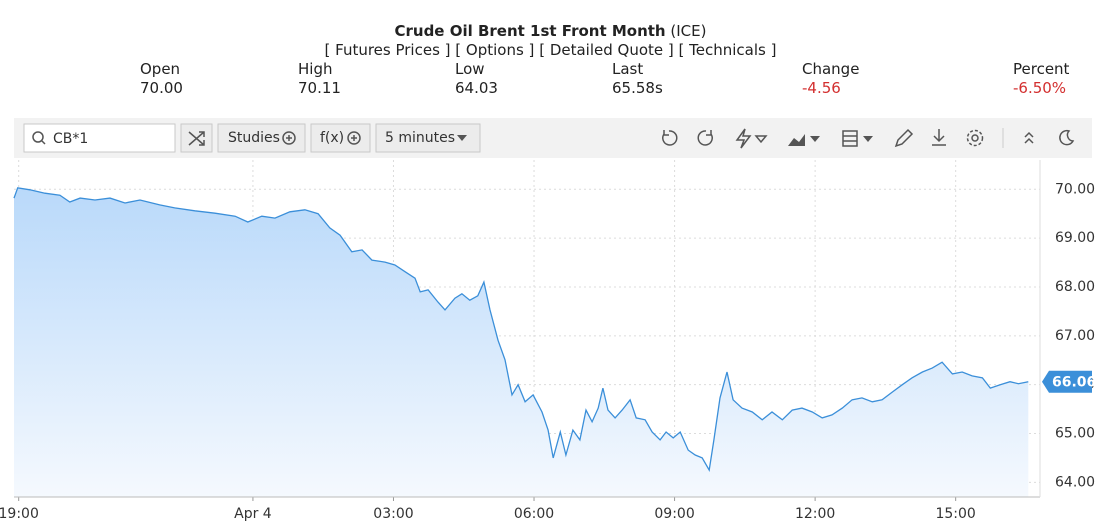 The height and width of the screenshot is (528, 1101). I want to click on undo-icon, so click(670, 138).